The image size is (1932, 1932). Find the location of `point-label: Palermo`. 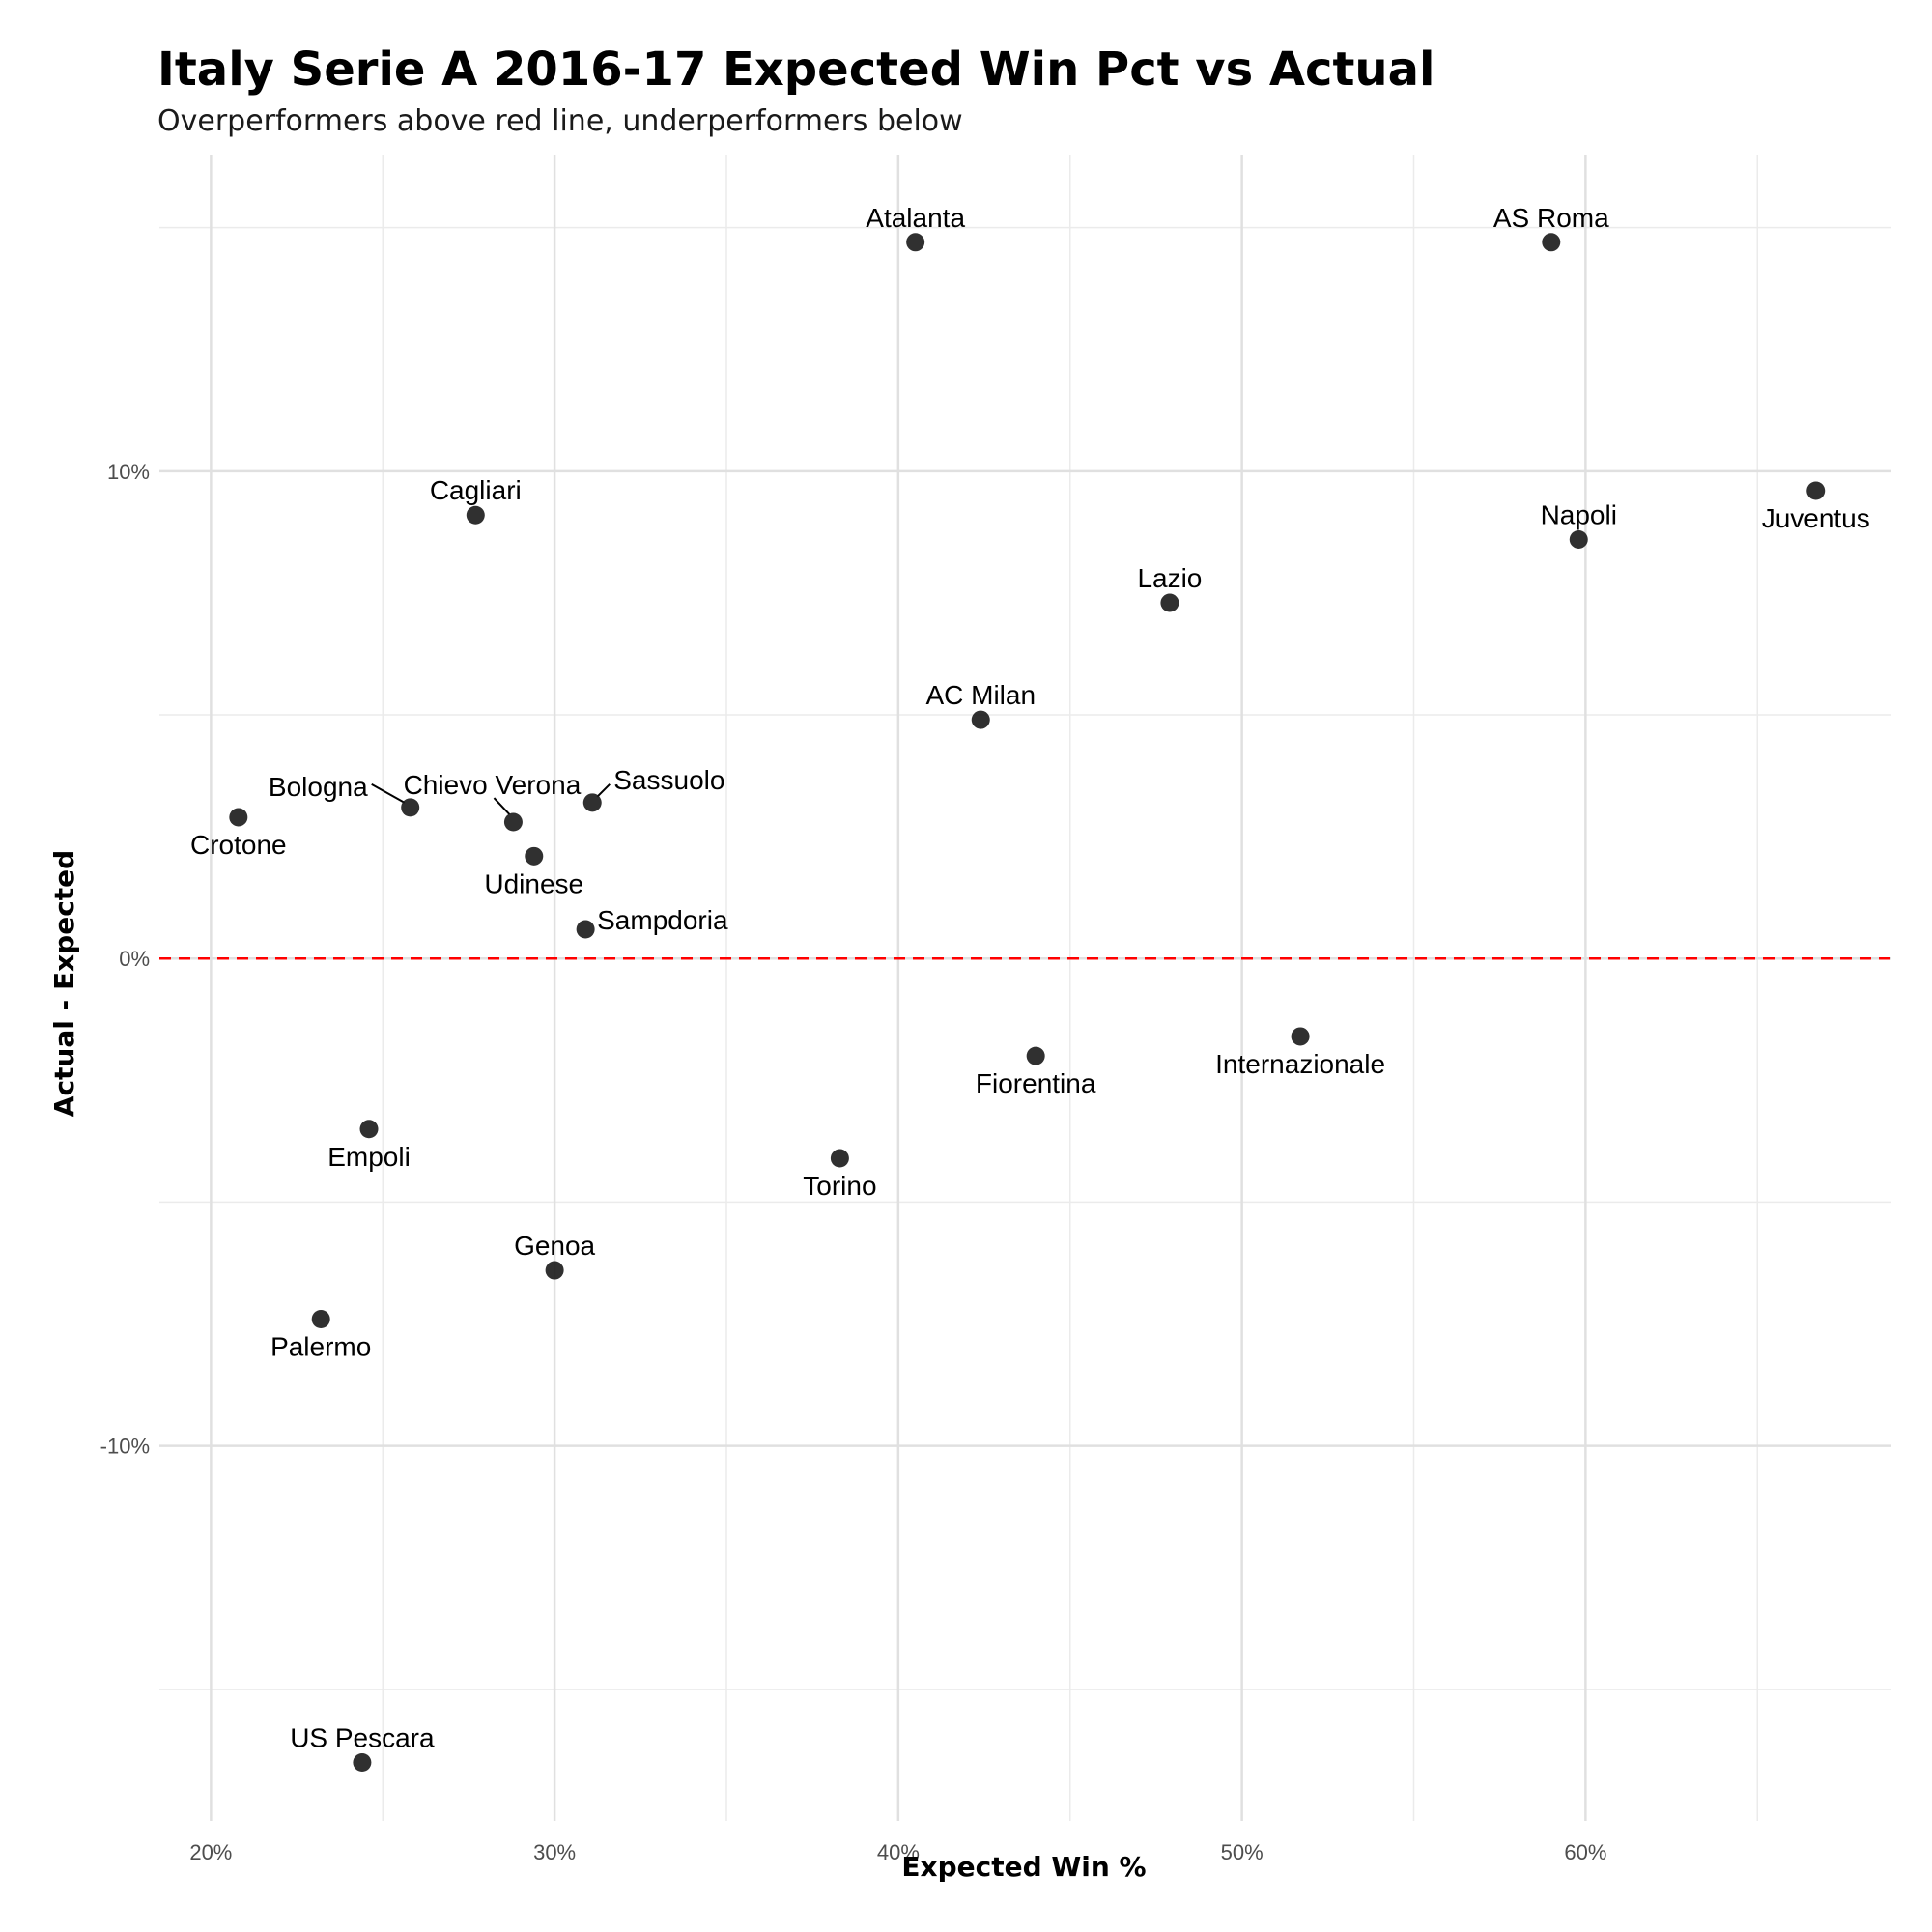

point-label: Palermo is located at coordinates (320, 1346).